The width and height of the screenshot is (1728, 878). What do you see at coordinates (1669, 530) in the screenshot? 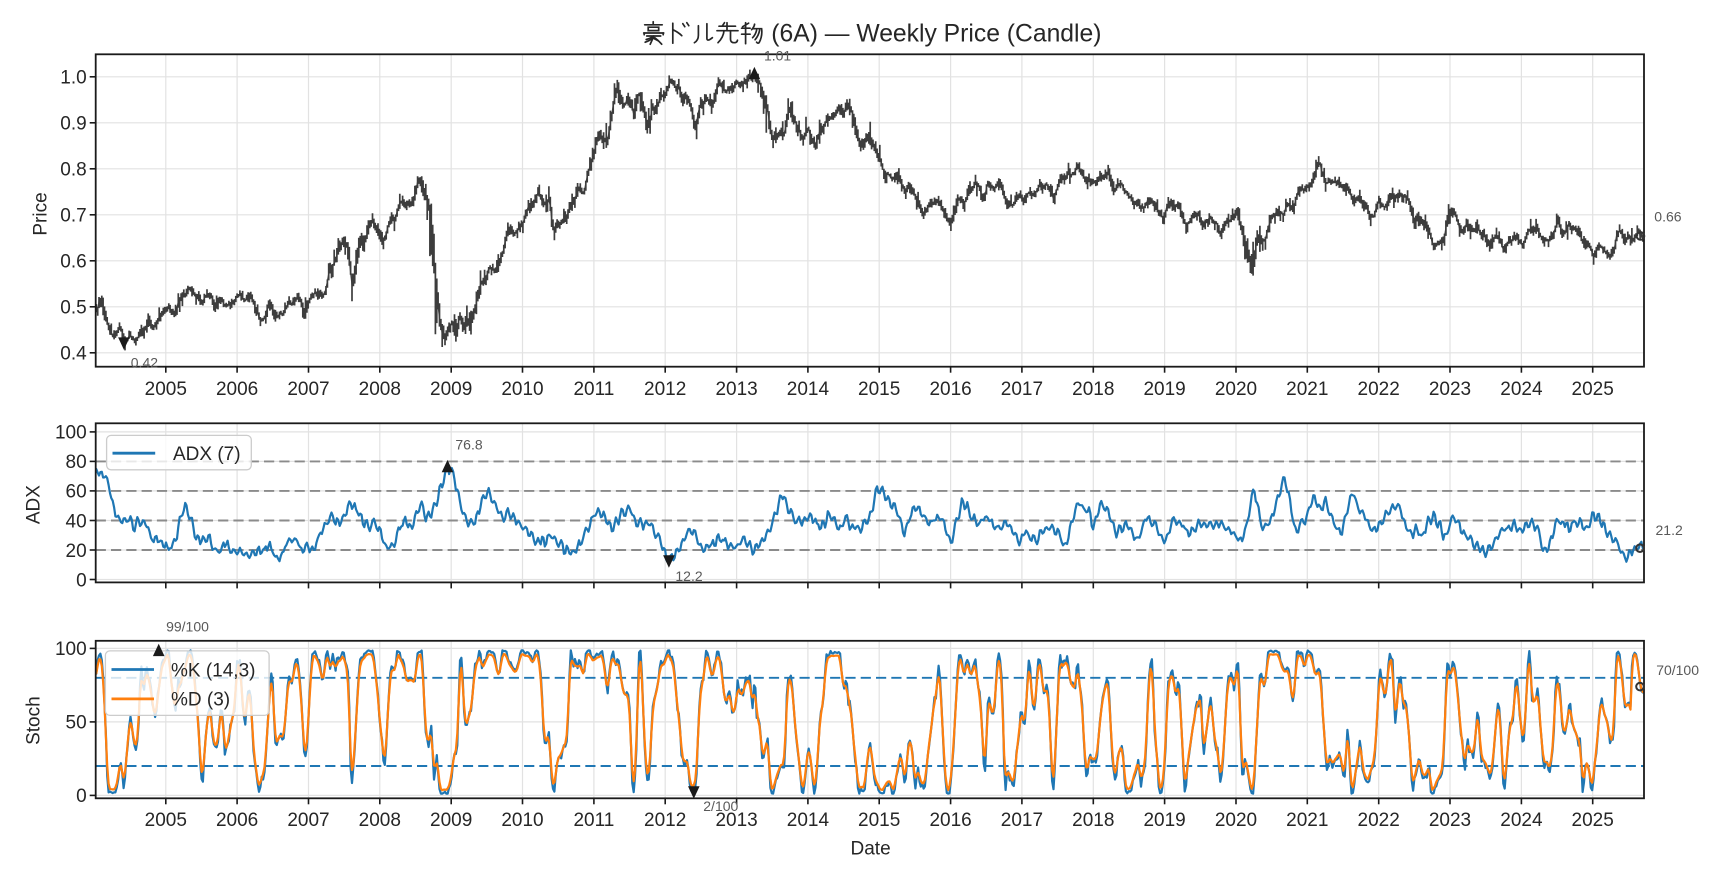
I see `svg-text: 21.2` at bounding box center [1669, 530].